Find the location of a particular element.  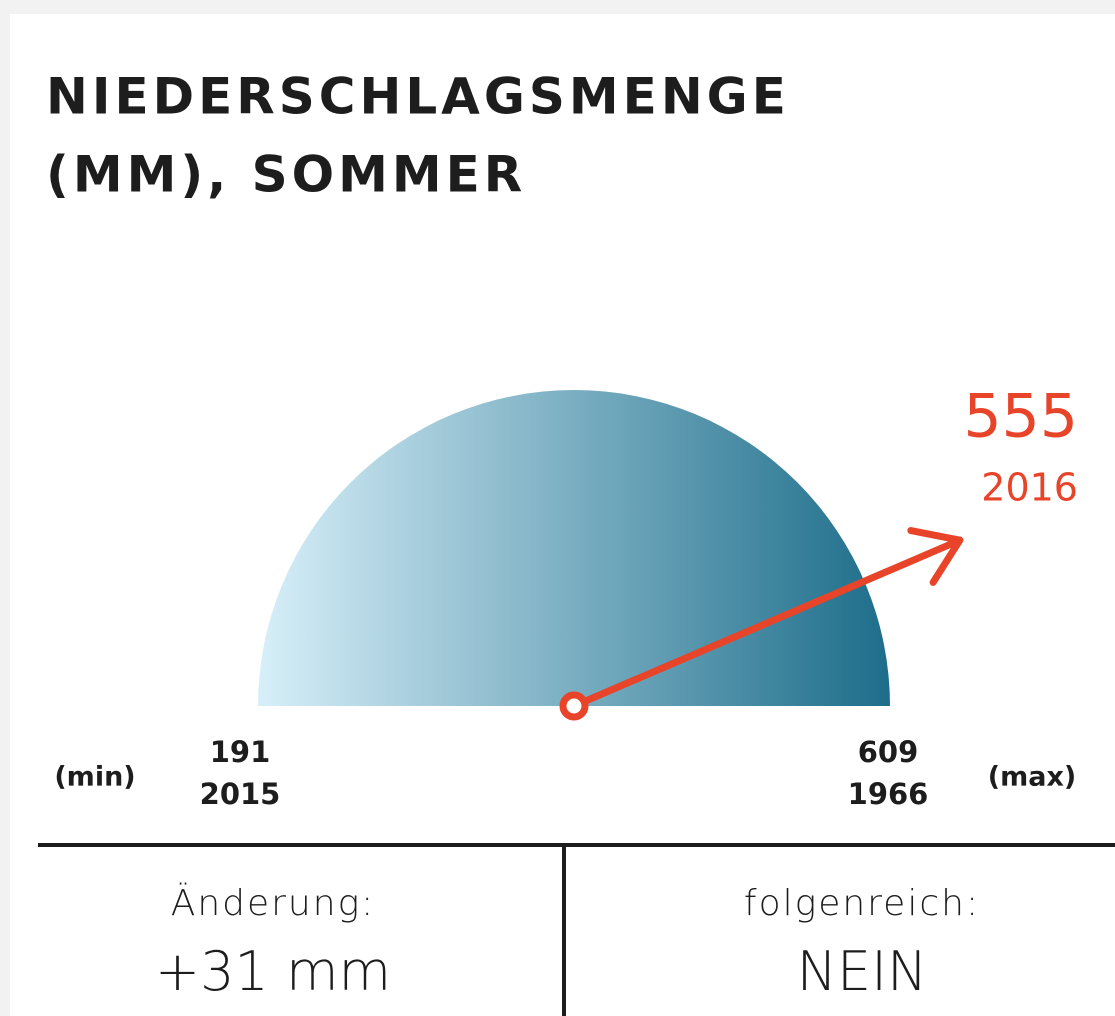

needle is located at coordinates (767, 623).